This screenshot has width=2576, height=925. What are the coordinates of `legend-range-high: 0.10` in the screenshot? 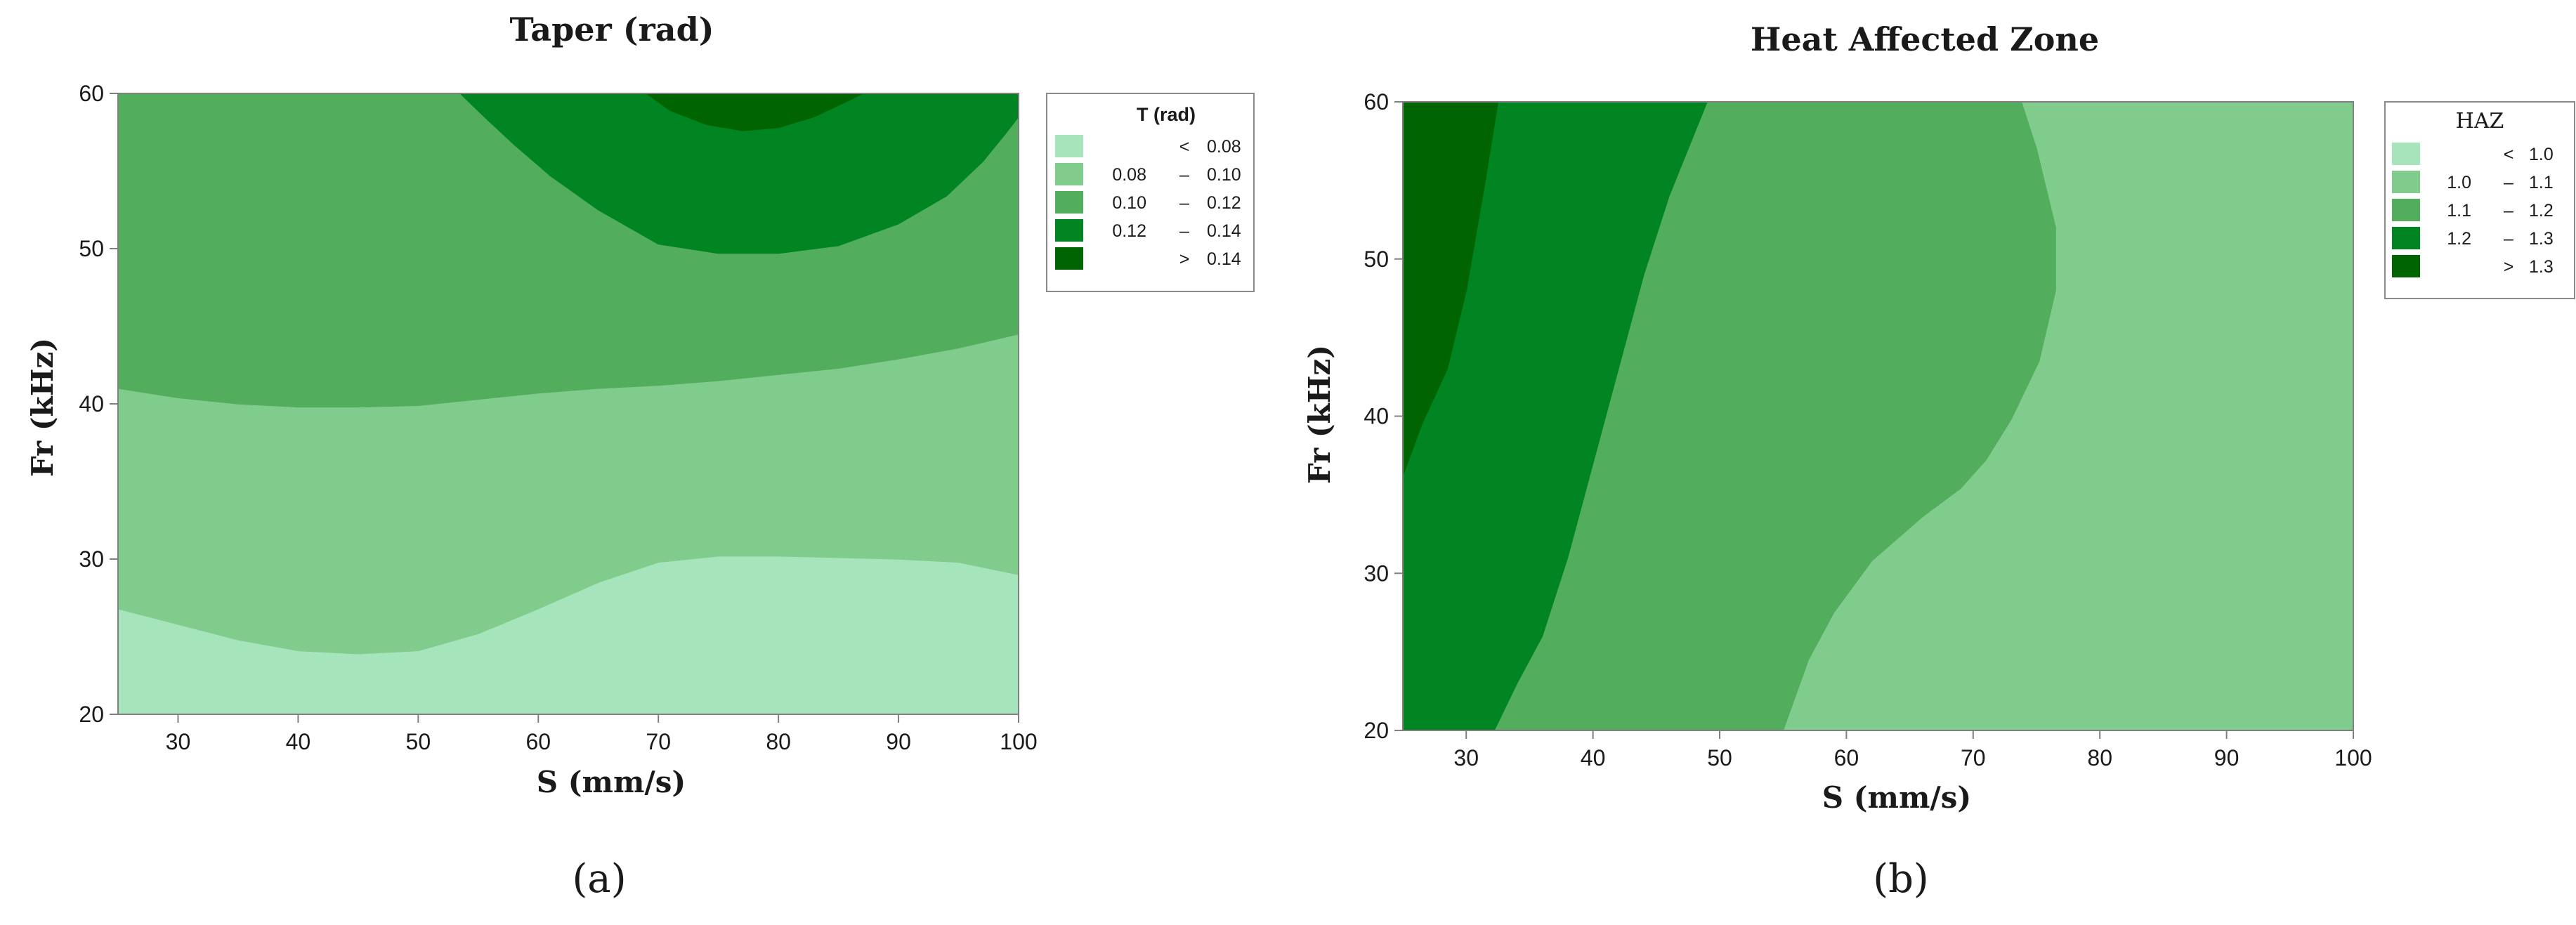 It's located at (1224, 175).